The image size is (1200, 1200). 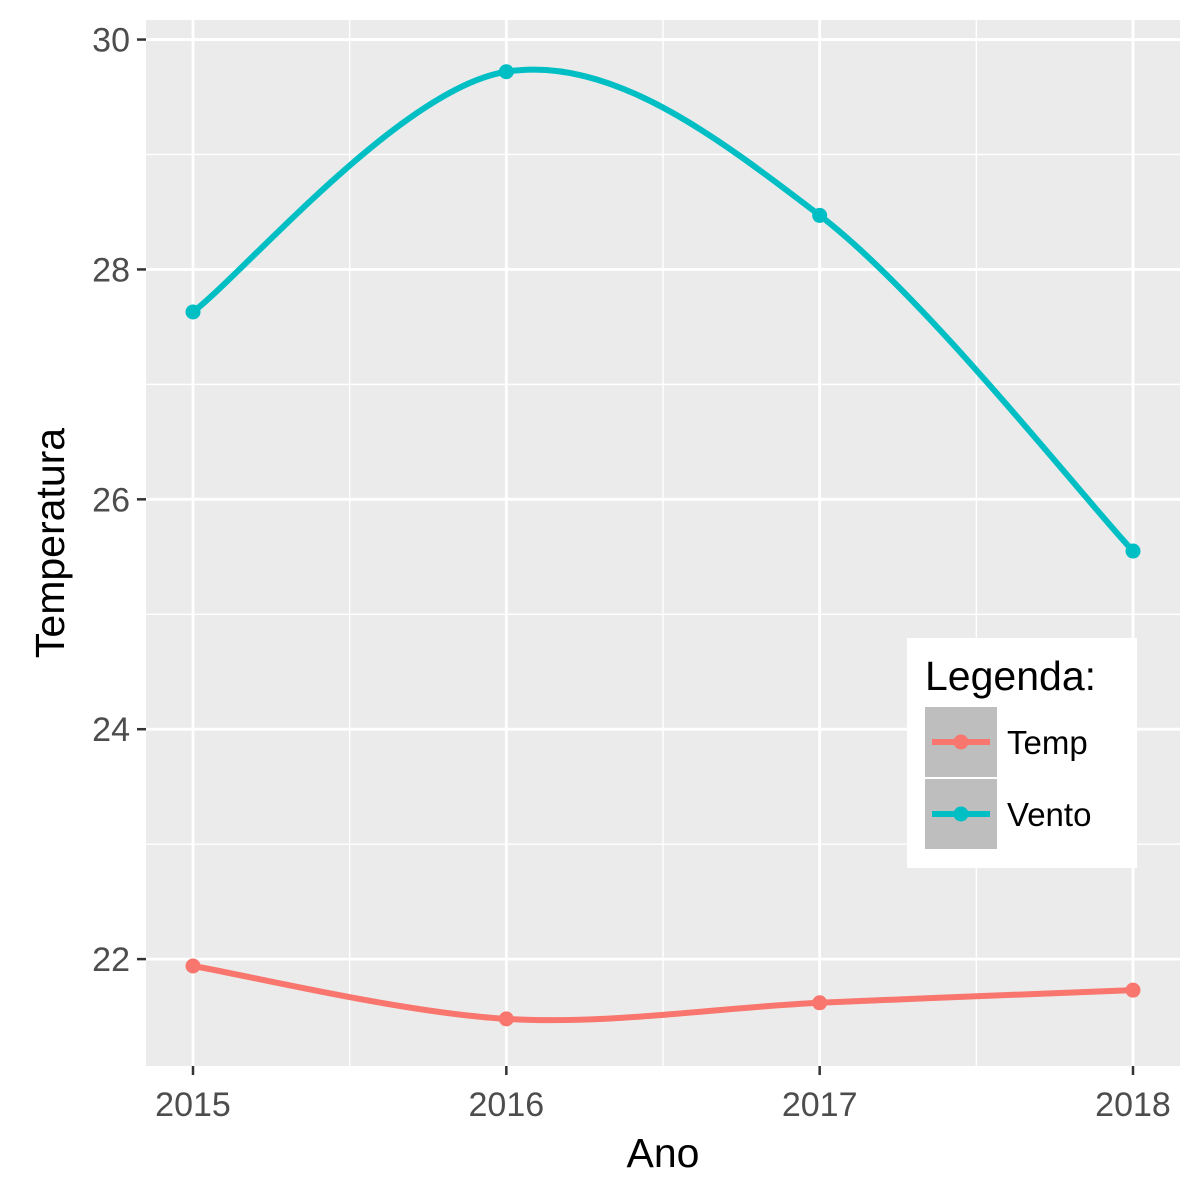 I want to click on x-tick-label: 2018, so click(x=1133, y=1105).